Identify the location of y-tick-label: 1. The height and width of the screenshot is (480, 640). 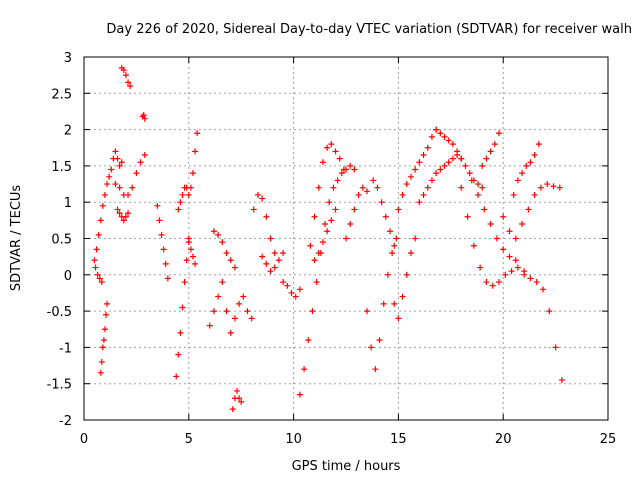
(68, 203).